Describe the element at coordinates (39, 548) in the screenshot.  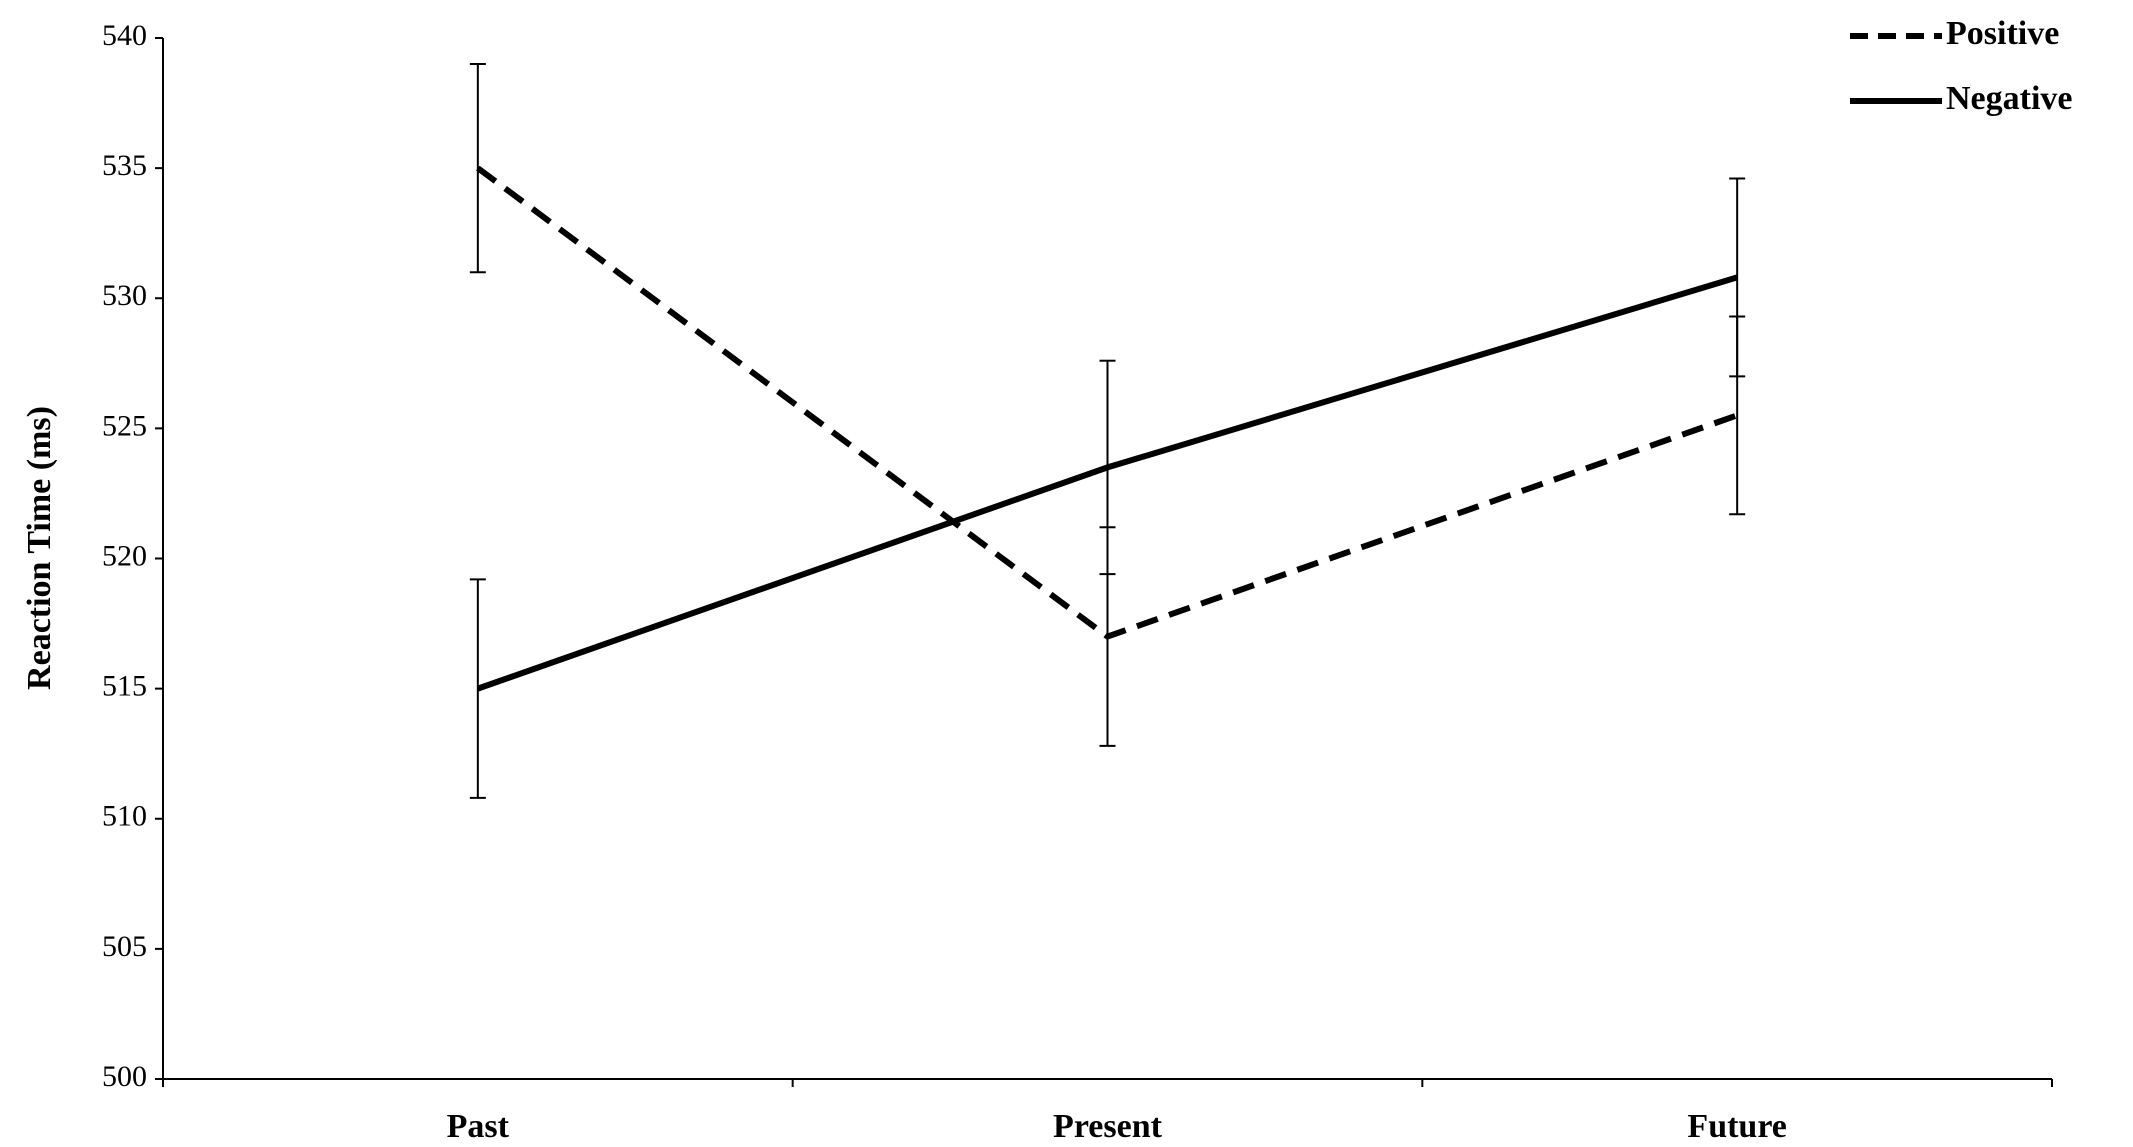
I see `y-axis-label: Reaction Time (ms)` at that location.